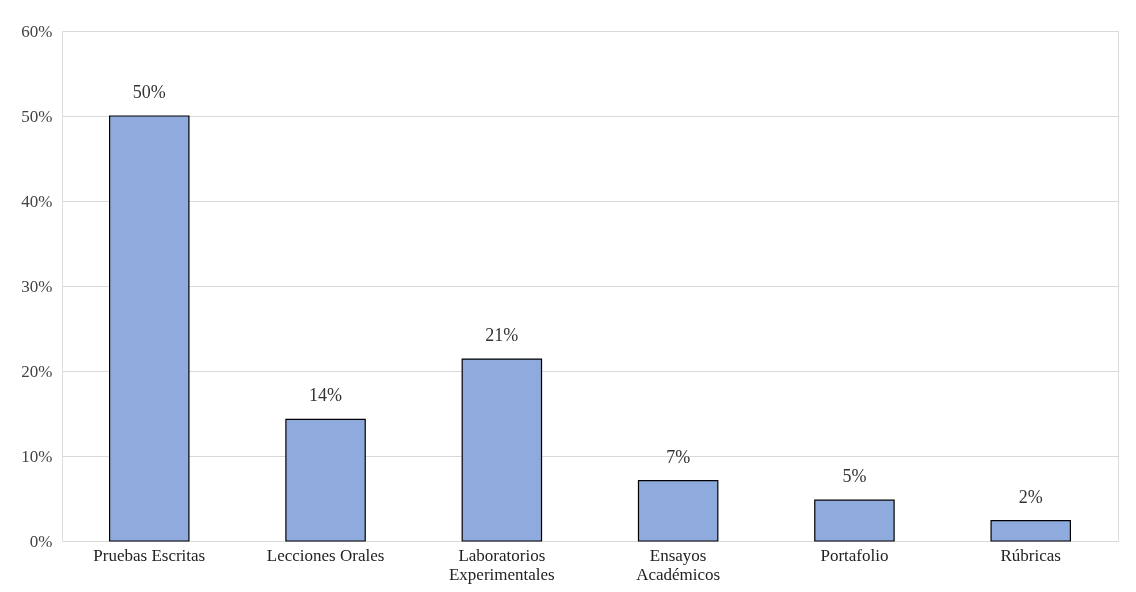  Describe the element at coordinates (326, 395) in the screenshot. I see `data-label: 14%` at that location.